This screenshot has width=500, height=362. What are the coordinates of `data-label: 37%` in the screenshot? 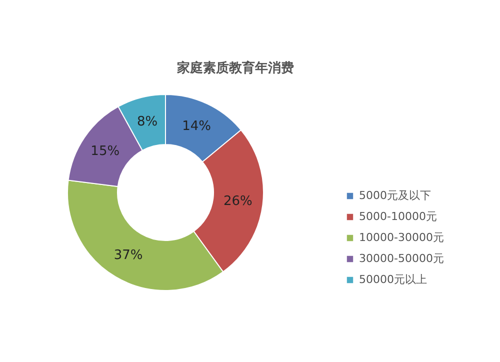 It's located at (128, 255).